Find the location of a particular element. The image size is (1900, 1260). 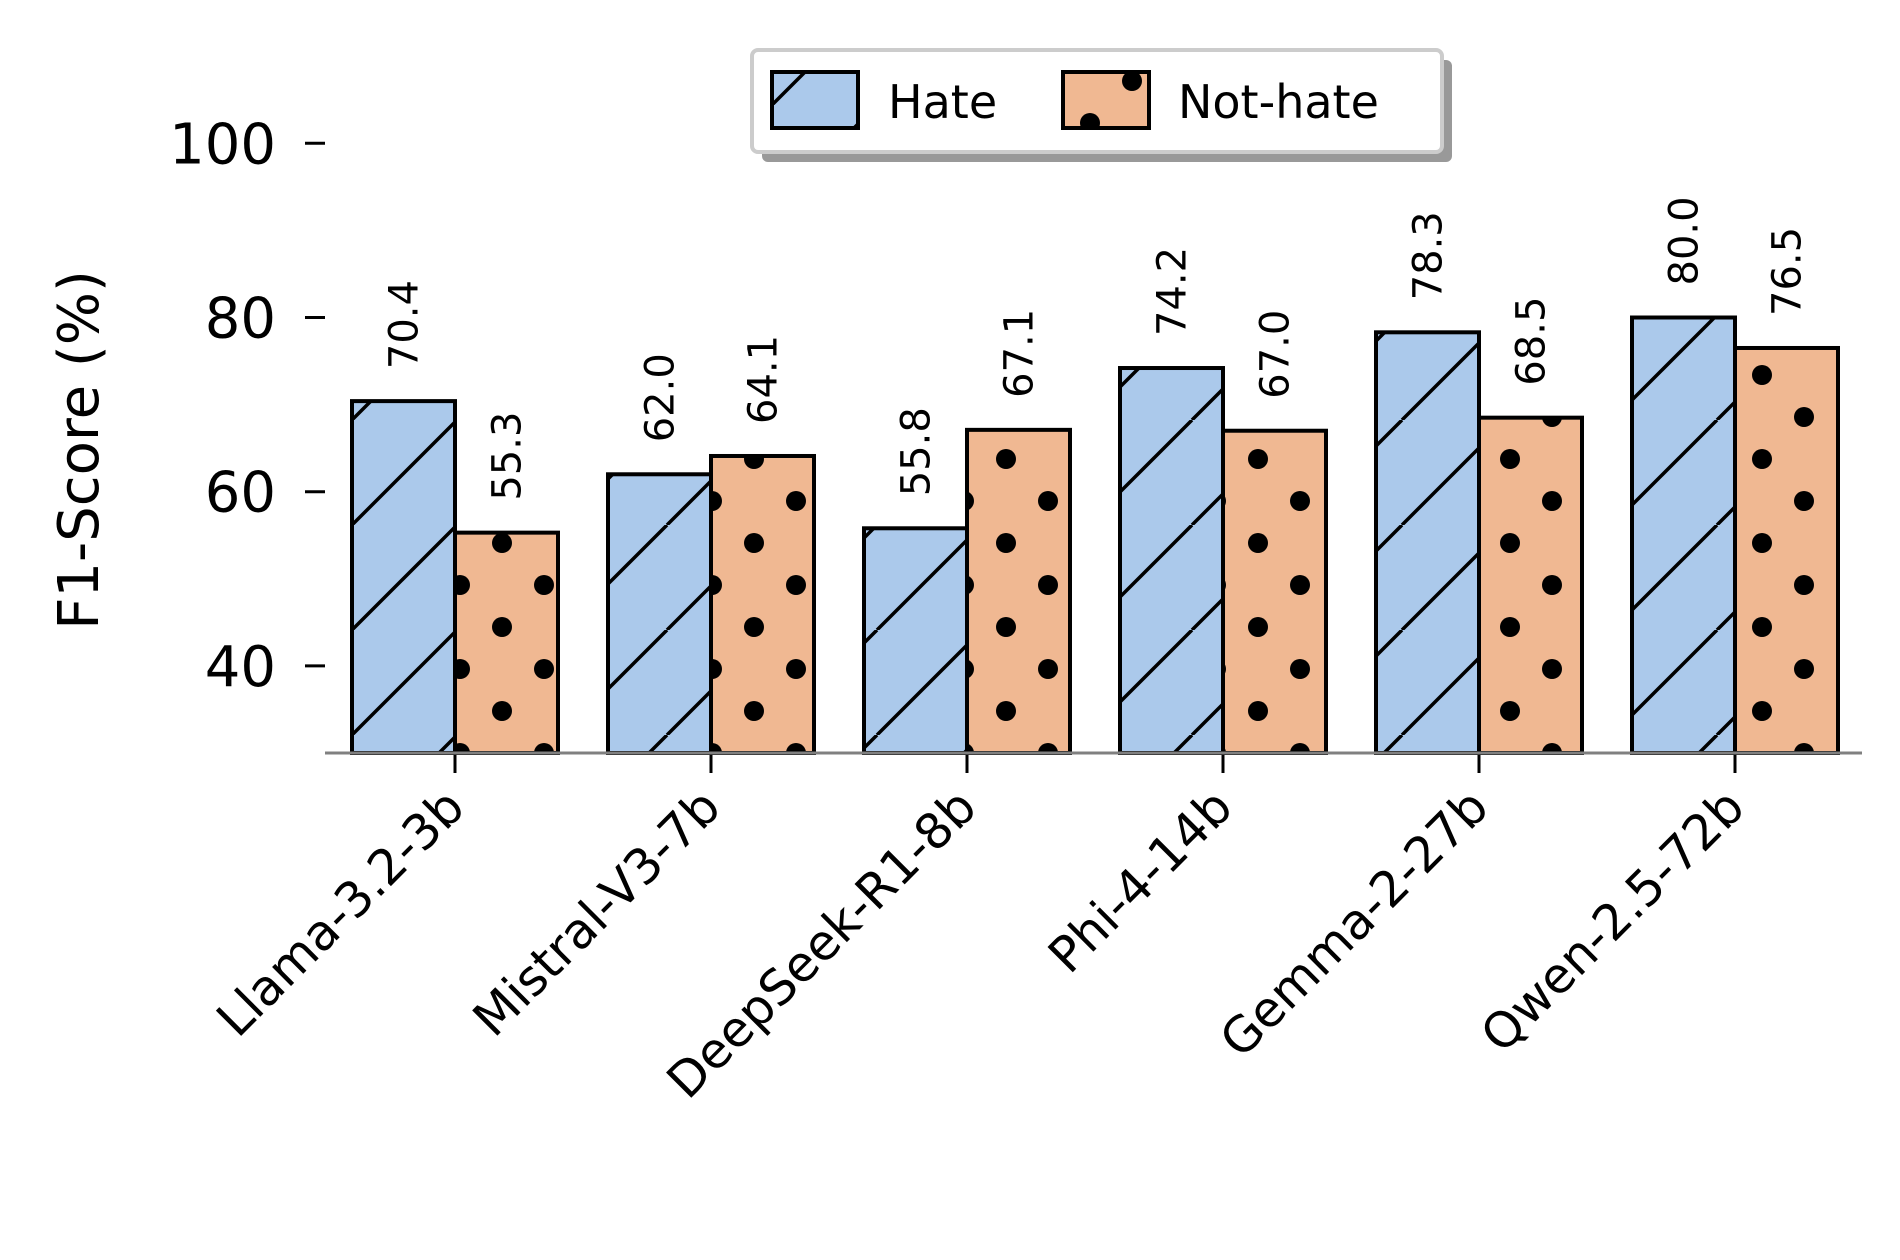

bar-value-label: 68.5 is located at coordinates (1532, 341).